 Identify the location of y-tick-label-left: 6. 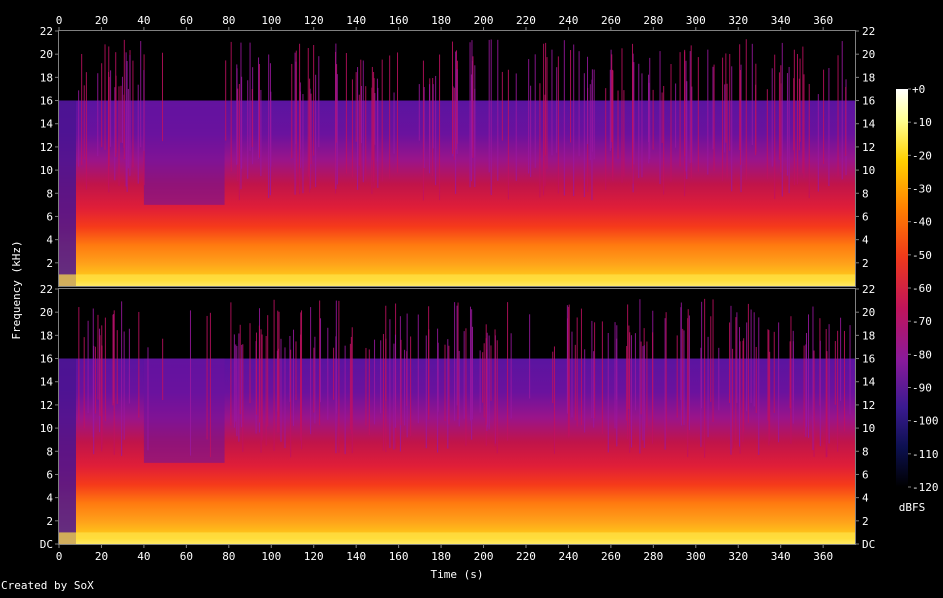
(49, 474).